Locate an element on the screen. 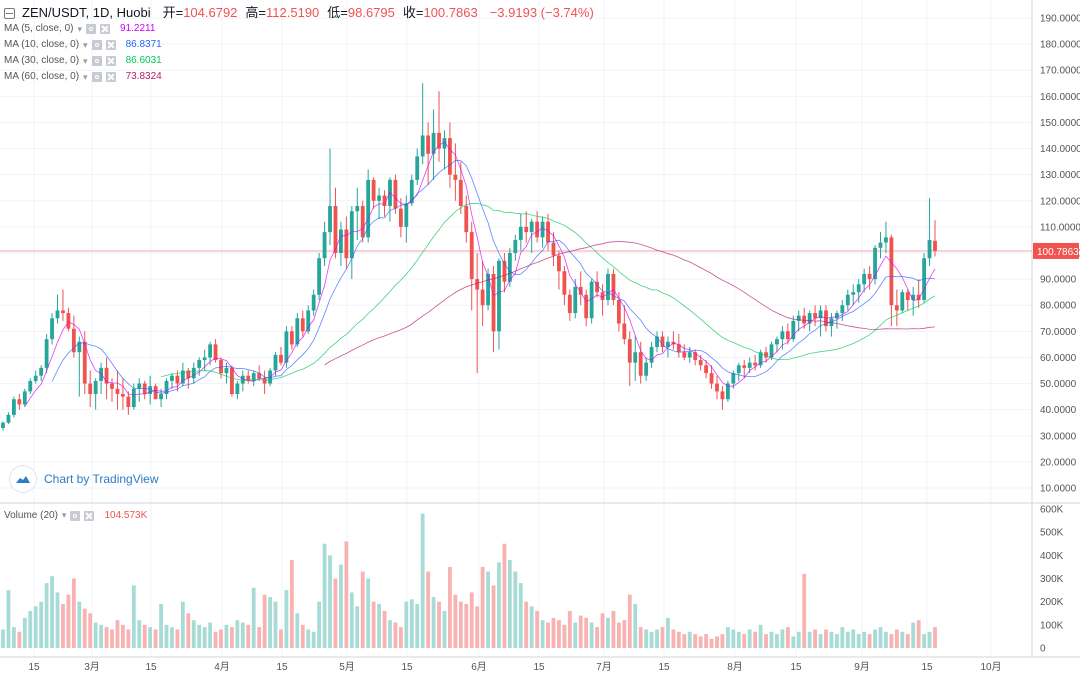 Image resolution: width=1080 pixels, height=684 pixels. tradingview-watermark: Chart by TradingView is located at coordinates (84, 479).